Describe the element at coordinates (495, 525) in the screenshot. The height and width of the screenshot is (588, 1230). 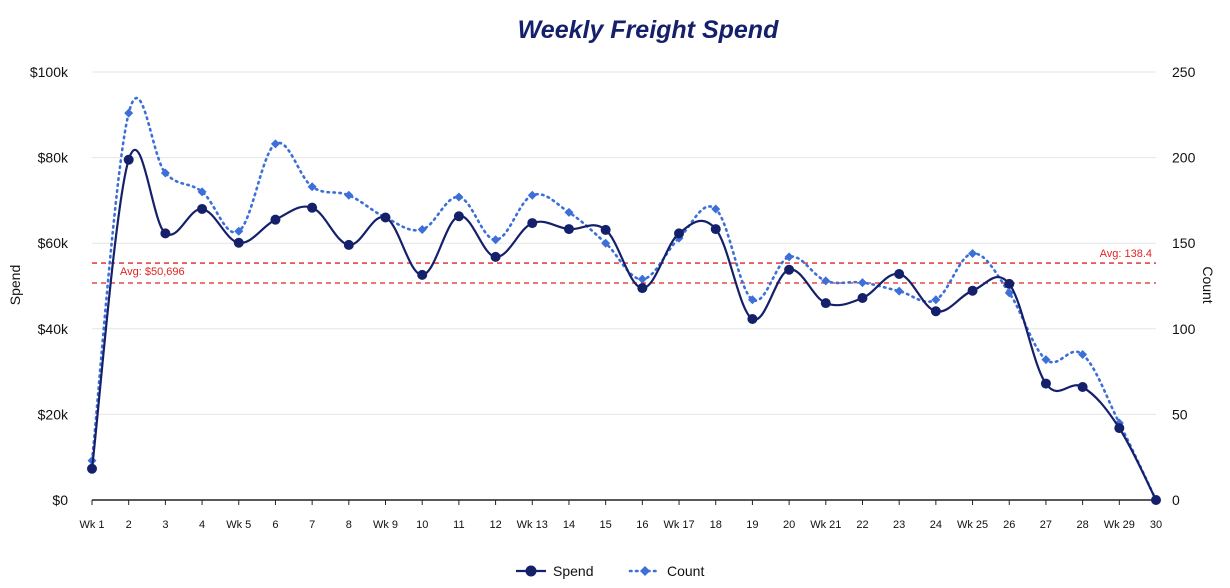
I see `x-tick-label: 12` at that location.